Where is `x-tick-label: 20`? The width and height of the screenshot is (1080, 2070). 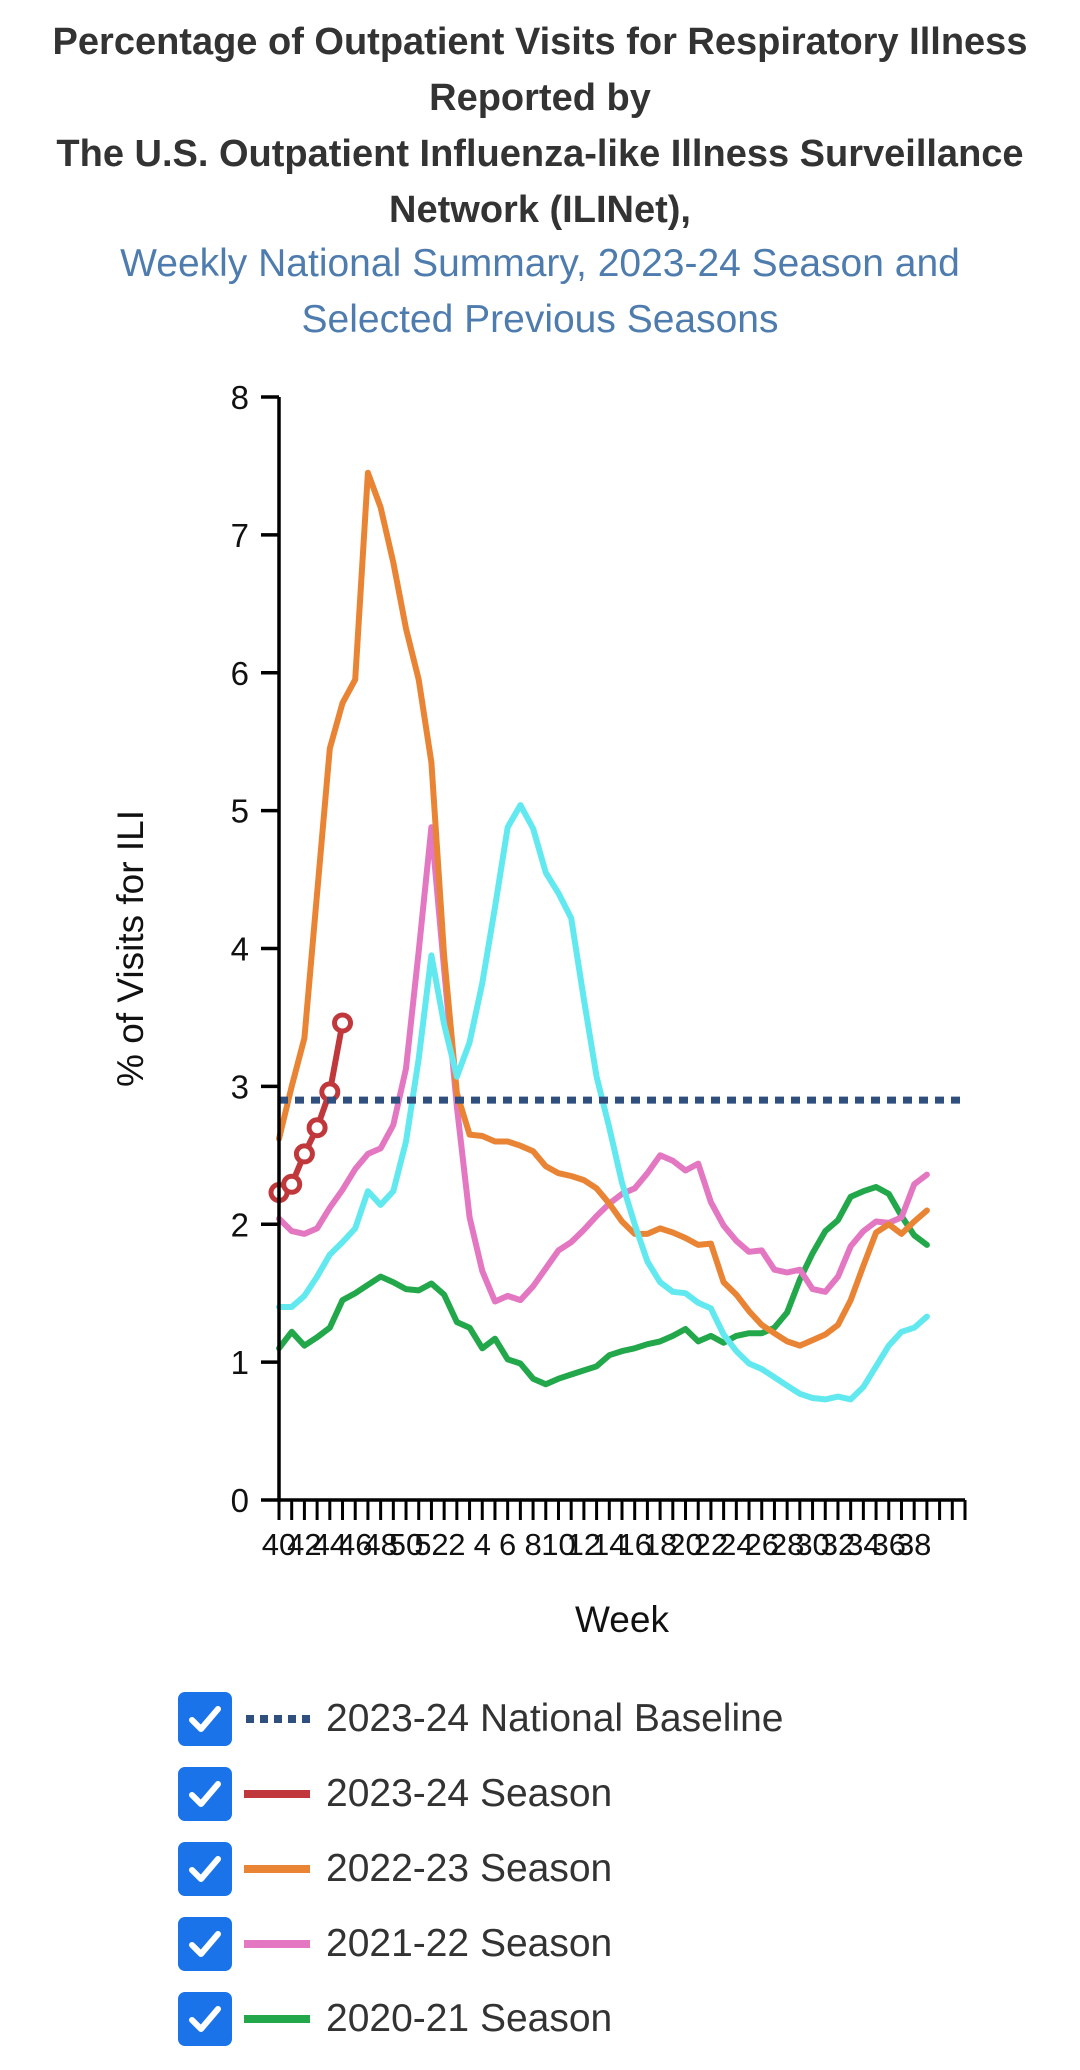 x-tick-label: 20 is located at coordinates (685, 1544).